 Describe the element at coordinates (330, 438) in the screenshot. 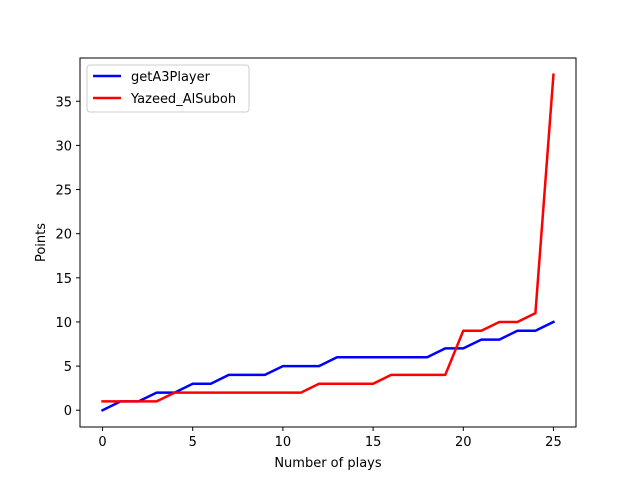

I see `x-axis-ticks: 0 5 10 15 20 25` at that location.